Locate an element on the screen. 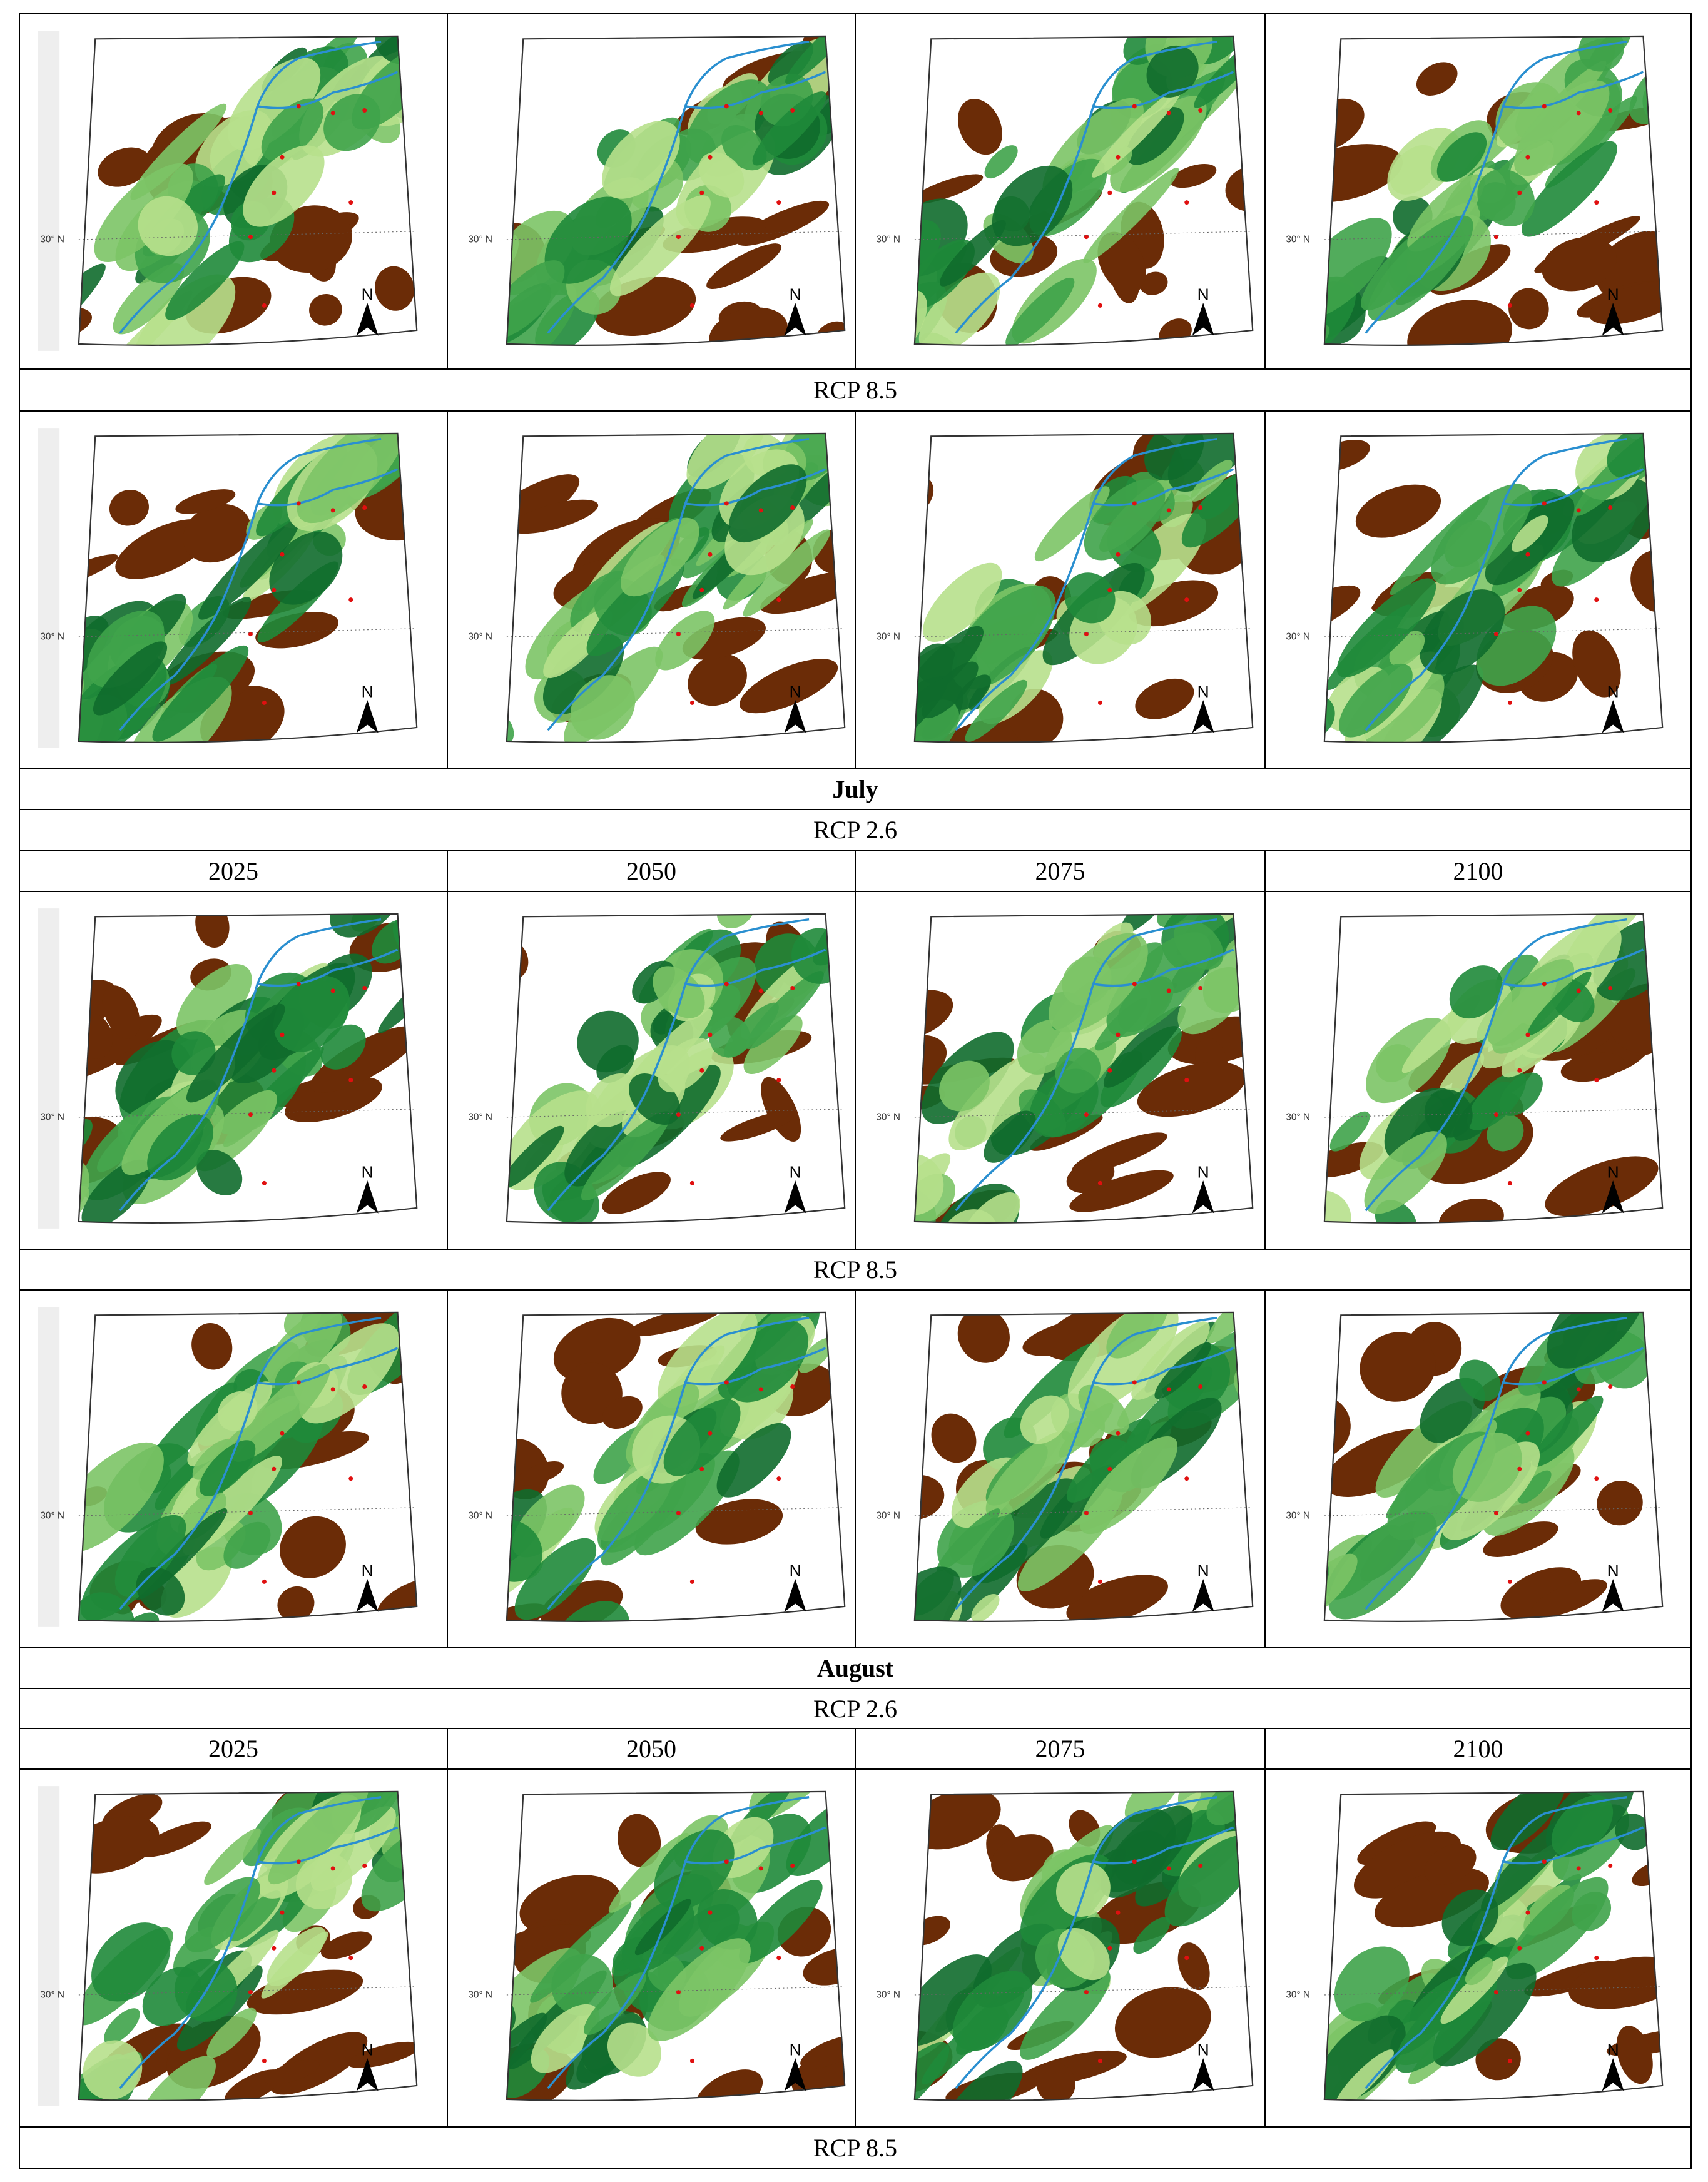  map-content is located at coordinates (1083, 1946).